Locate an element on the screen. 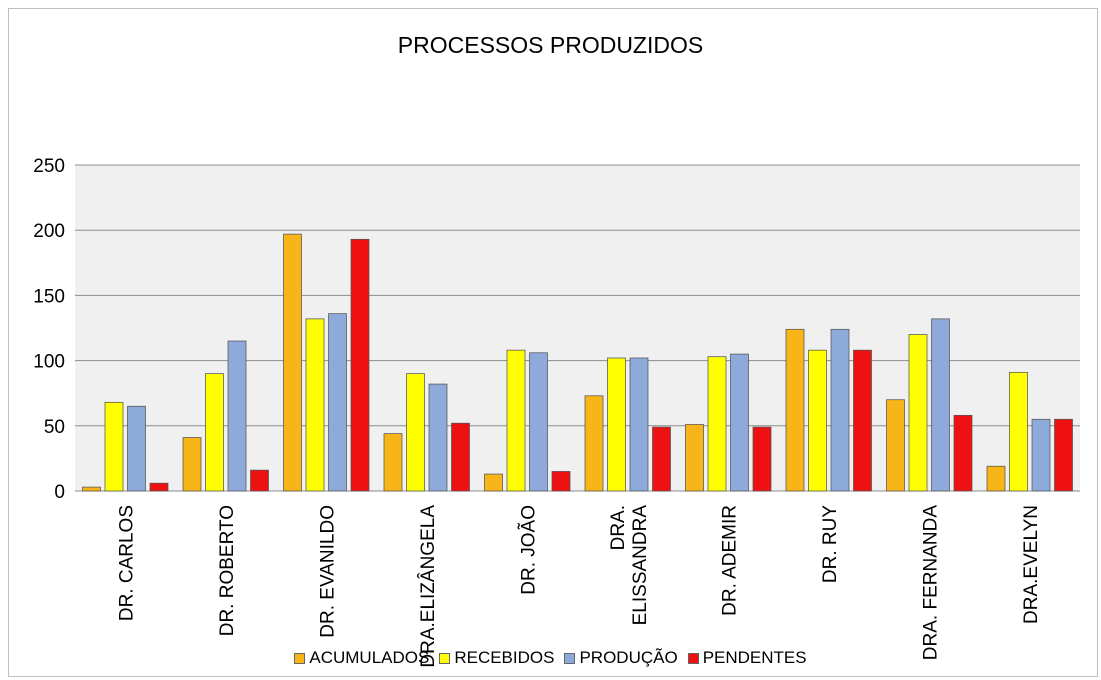 The width and height of the screenshot is (1101, 680). chart-title: PROCESSOS PRODUZIDOS is located at coordinates (550, 45).